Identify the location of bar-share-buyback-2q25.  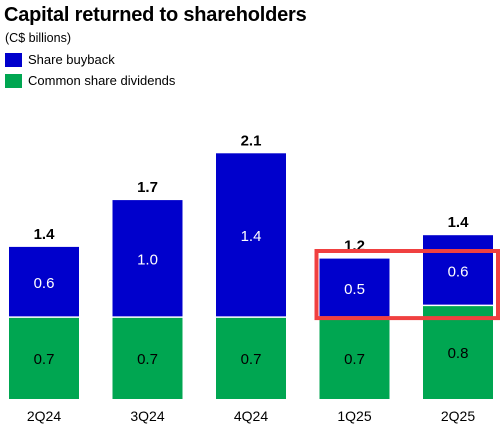
(458, 270).